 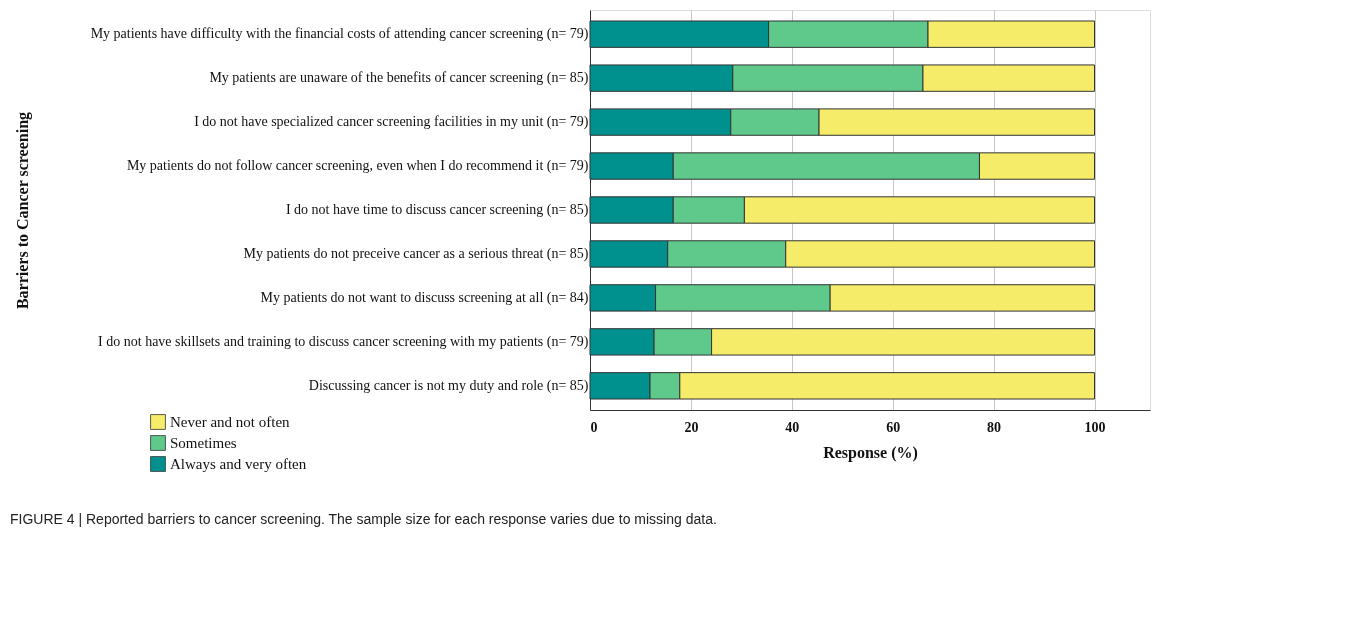 What do you see at coordinates (870, 452) in the screenshot?
I see `x-axis-title: Response (%)` at bounding box center [870, 452].